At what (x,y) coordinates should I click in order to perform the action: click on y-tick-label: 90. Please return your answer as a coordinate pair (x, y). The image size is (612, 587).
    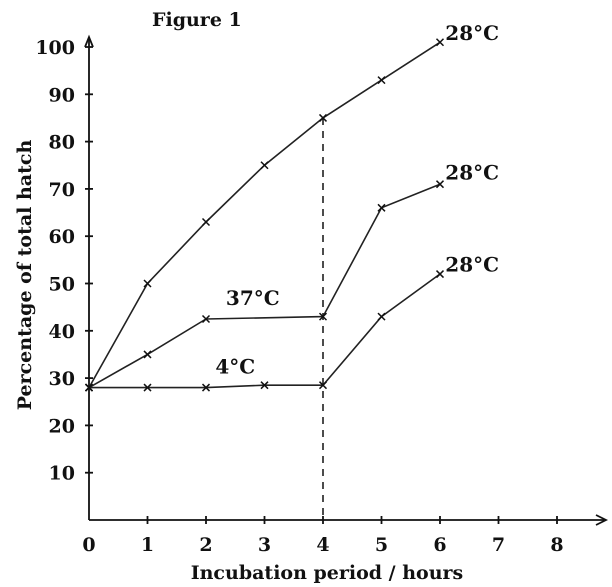
    Looking at the image, I should click on (62, 95).